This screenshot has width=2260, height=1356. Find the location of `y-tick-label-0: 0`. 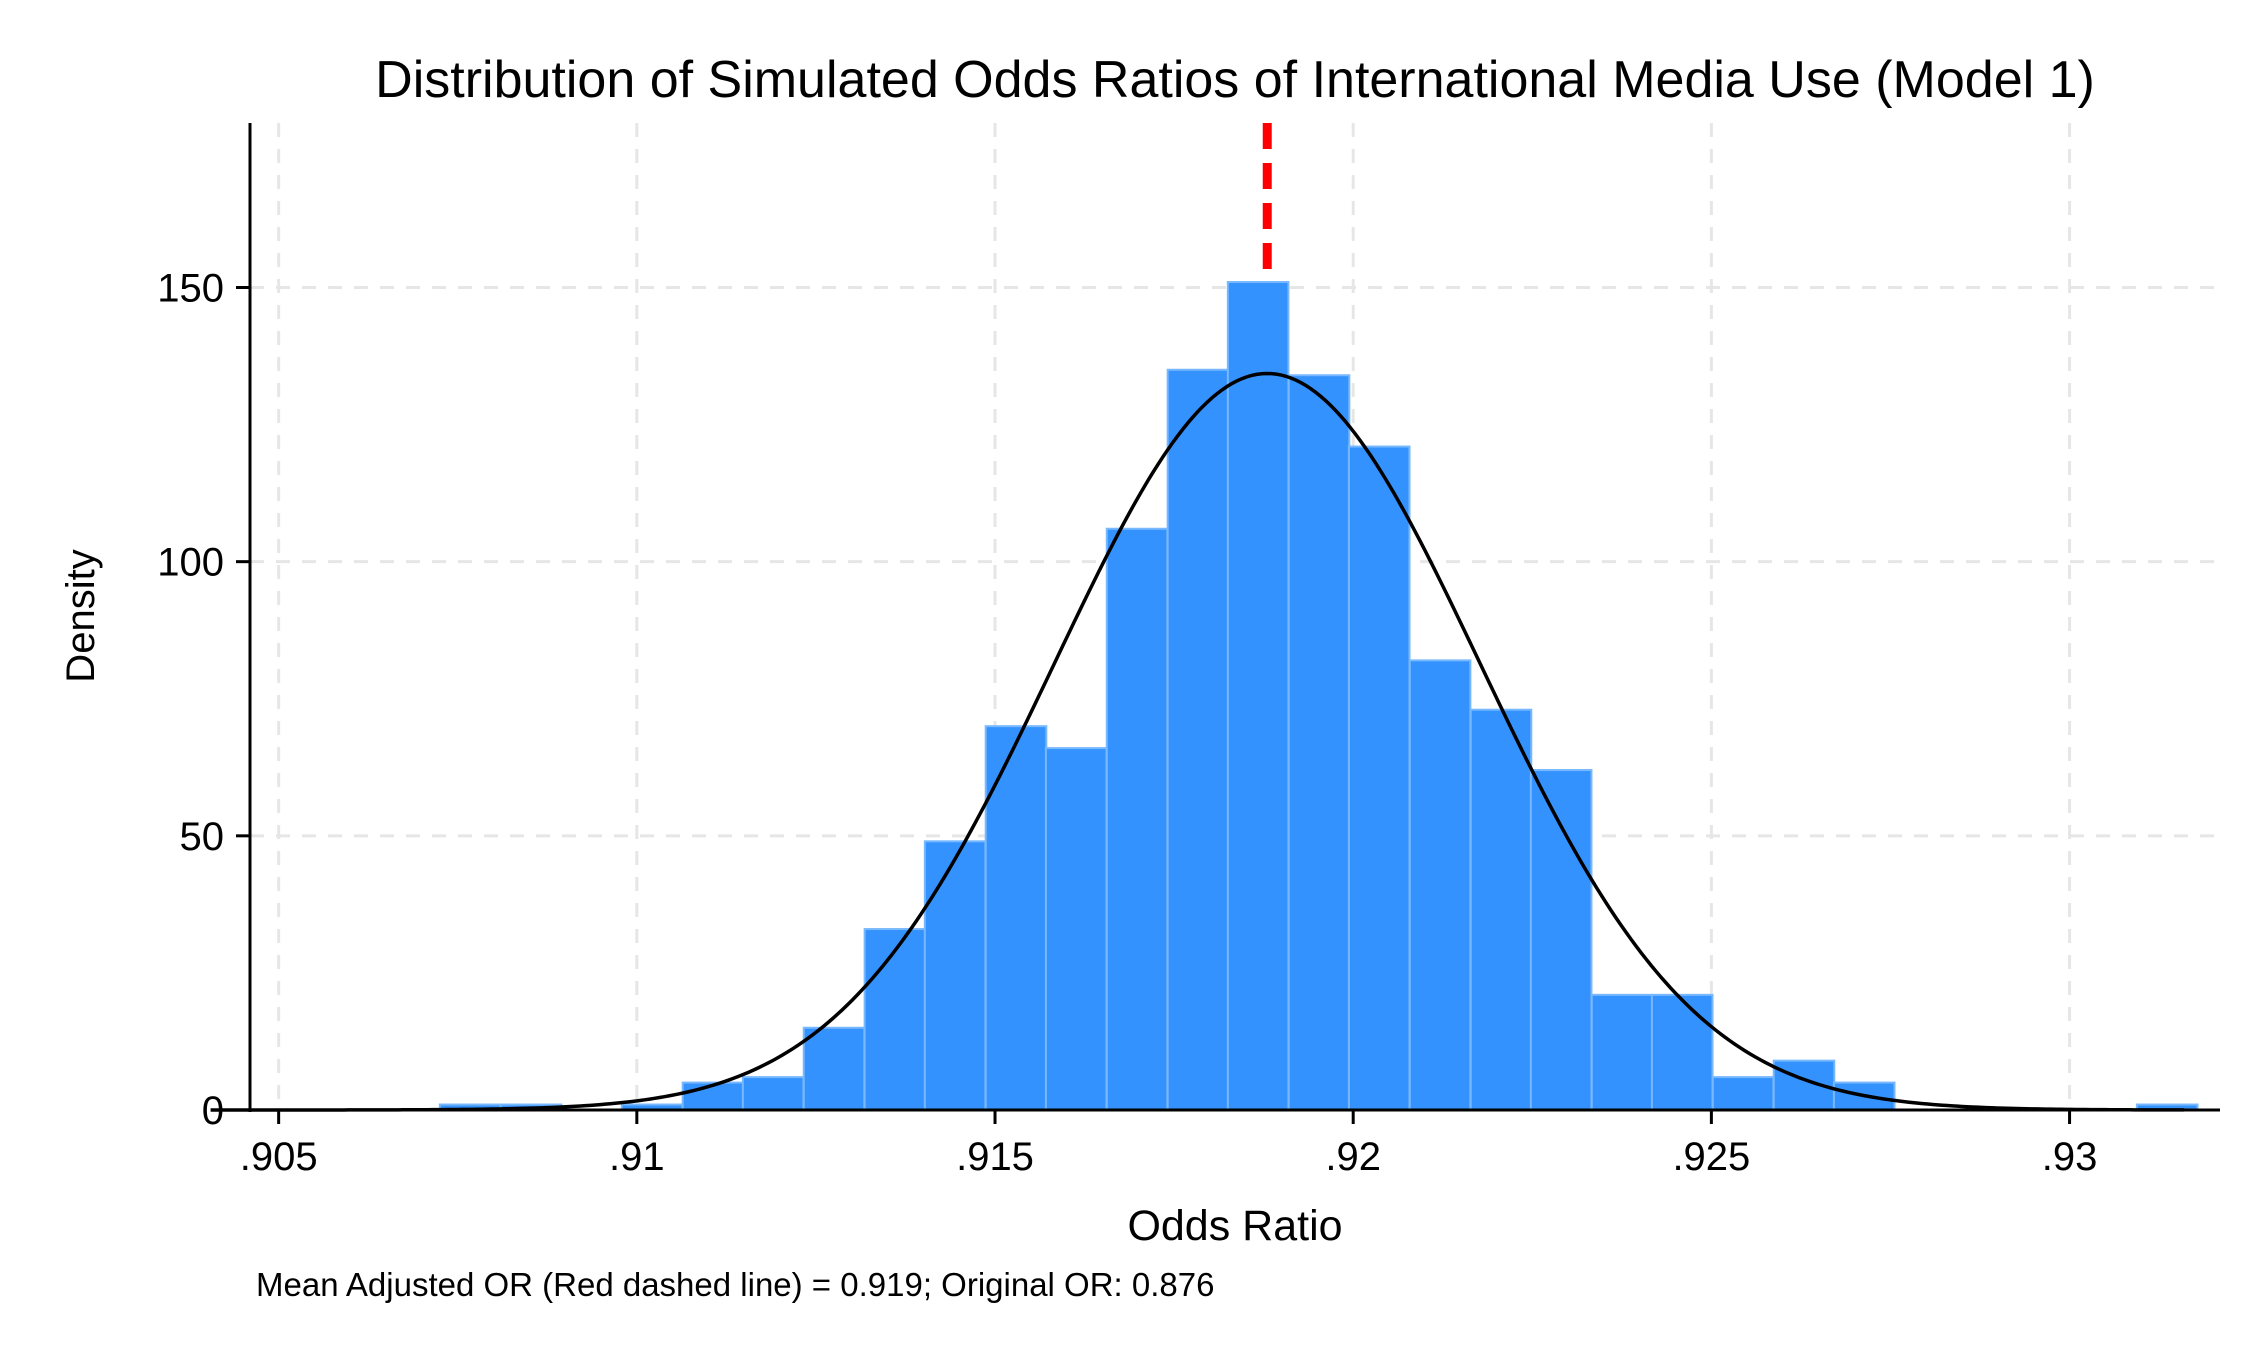

y-tick-label-0: 0 is located at coordinates (213, 1111).